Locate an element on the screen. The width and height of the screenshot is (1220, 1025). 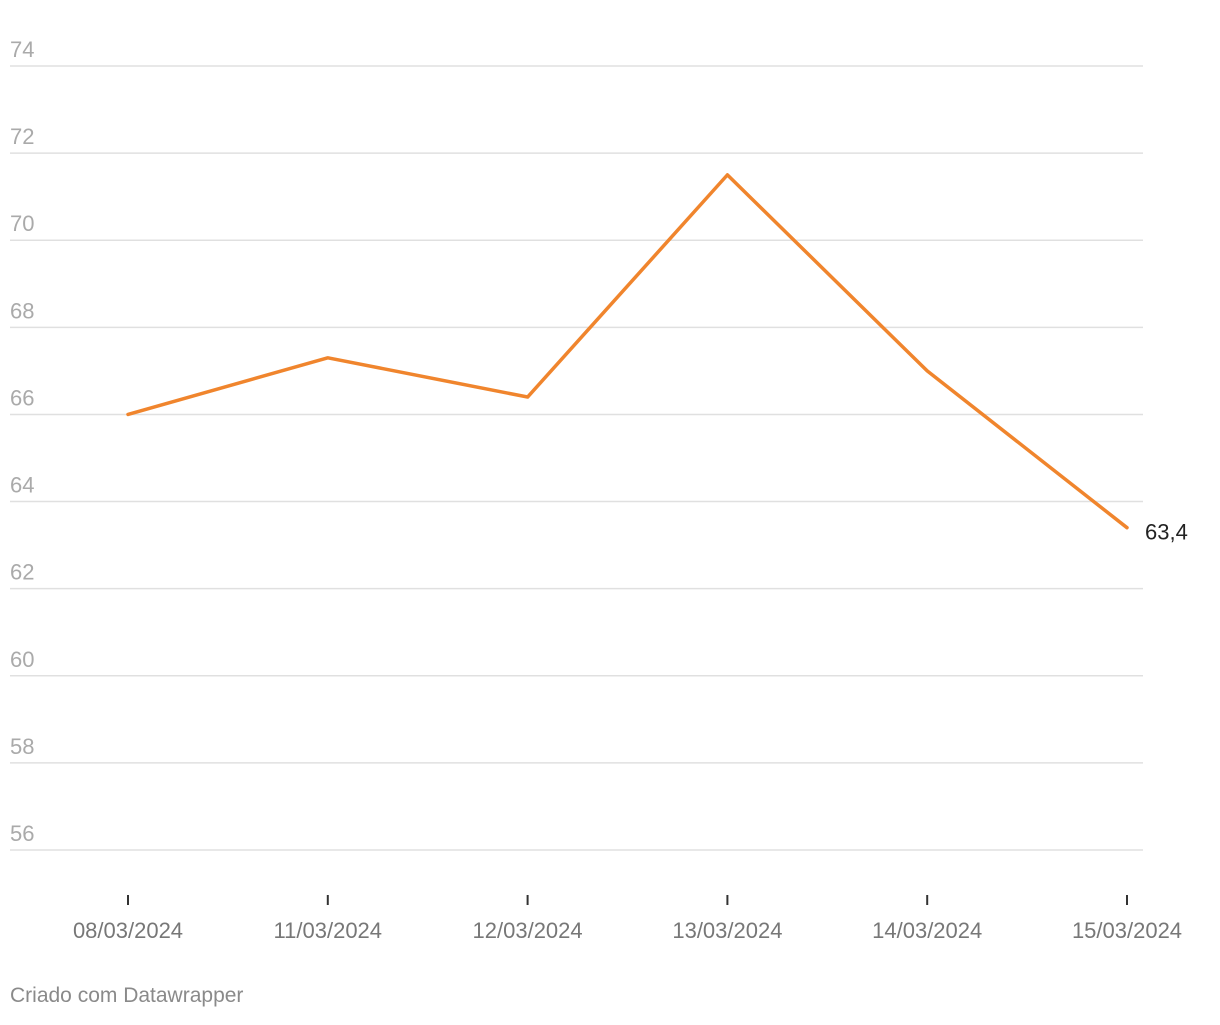
label-layer: 63,4 is located at coordinates (1166, 532).